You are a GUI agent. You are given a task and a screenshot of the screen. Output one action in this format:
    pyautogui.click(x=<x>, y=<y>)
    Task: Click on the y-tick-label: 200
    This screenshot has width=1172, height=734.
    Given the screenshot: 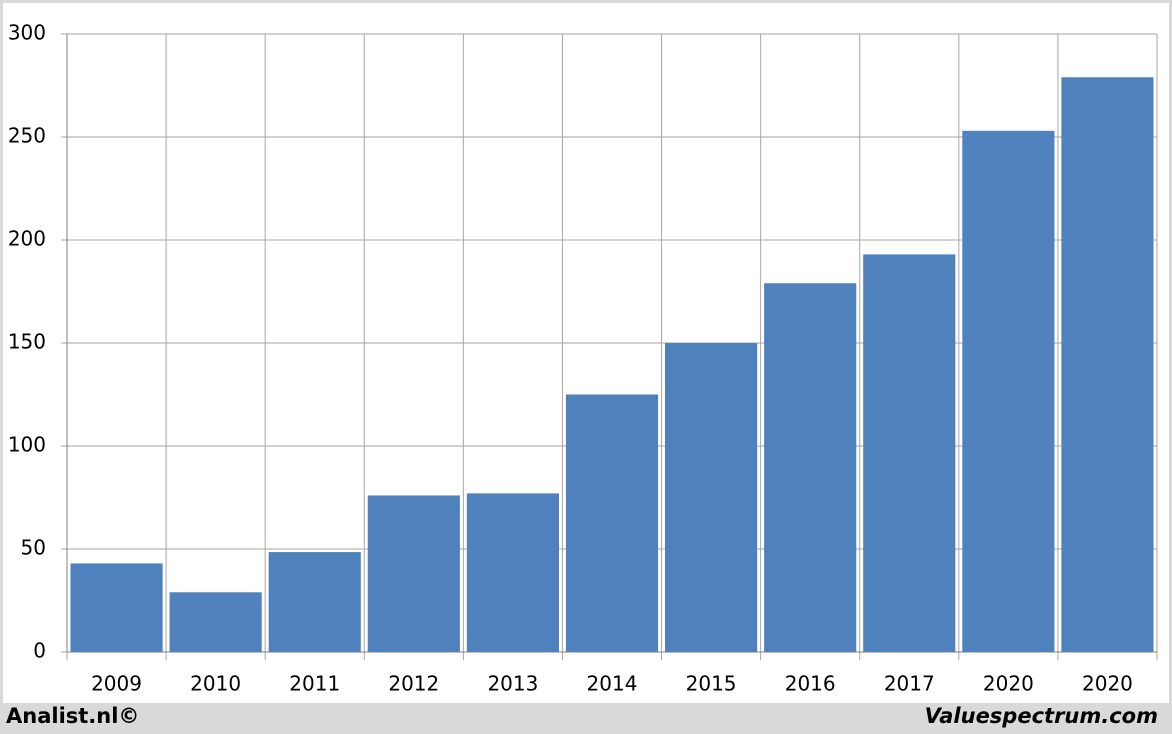 What is the action you would take?
    pyautogui.click(x=27, y=239)
    